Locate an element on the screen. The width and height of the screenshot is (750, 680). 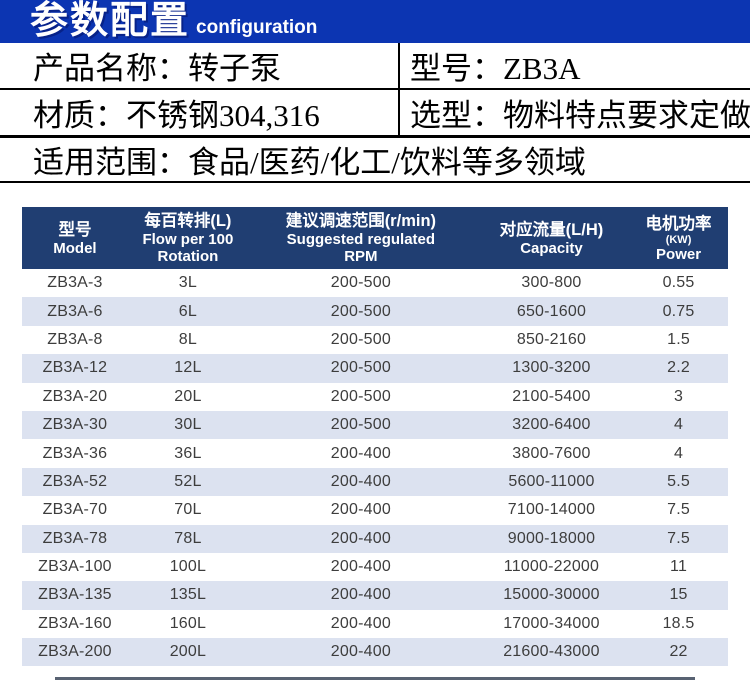
header-flow-en2: Rotation is located at coordinates (188, 256).